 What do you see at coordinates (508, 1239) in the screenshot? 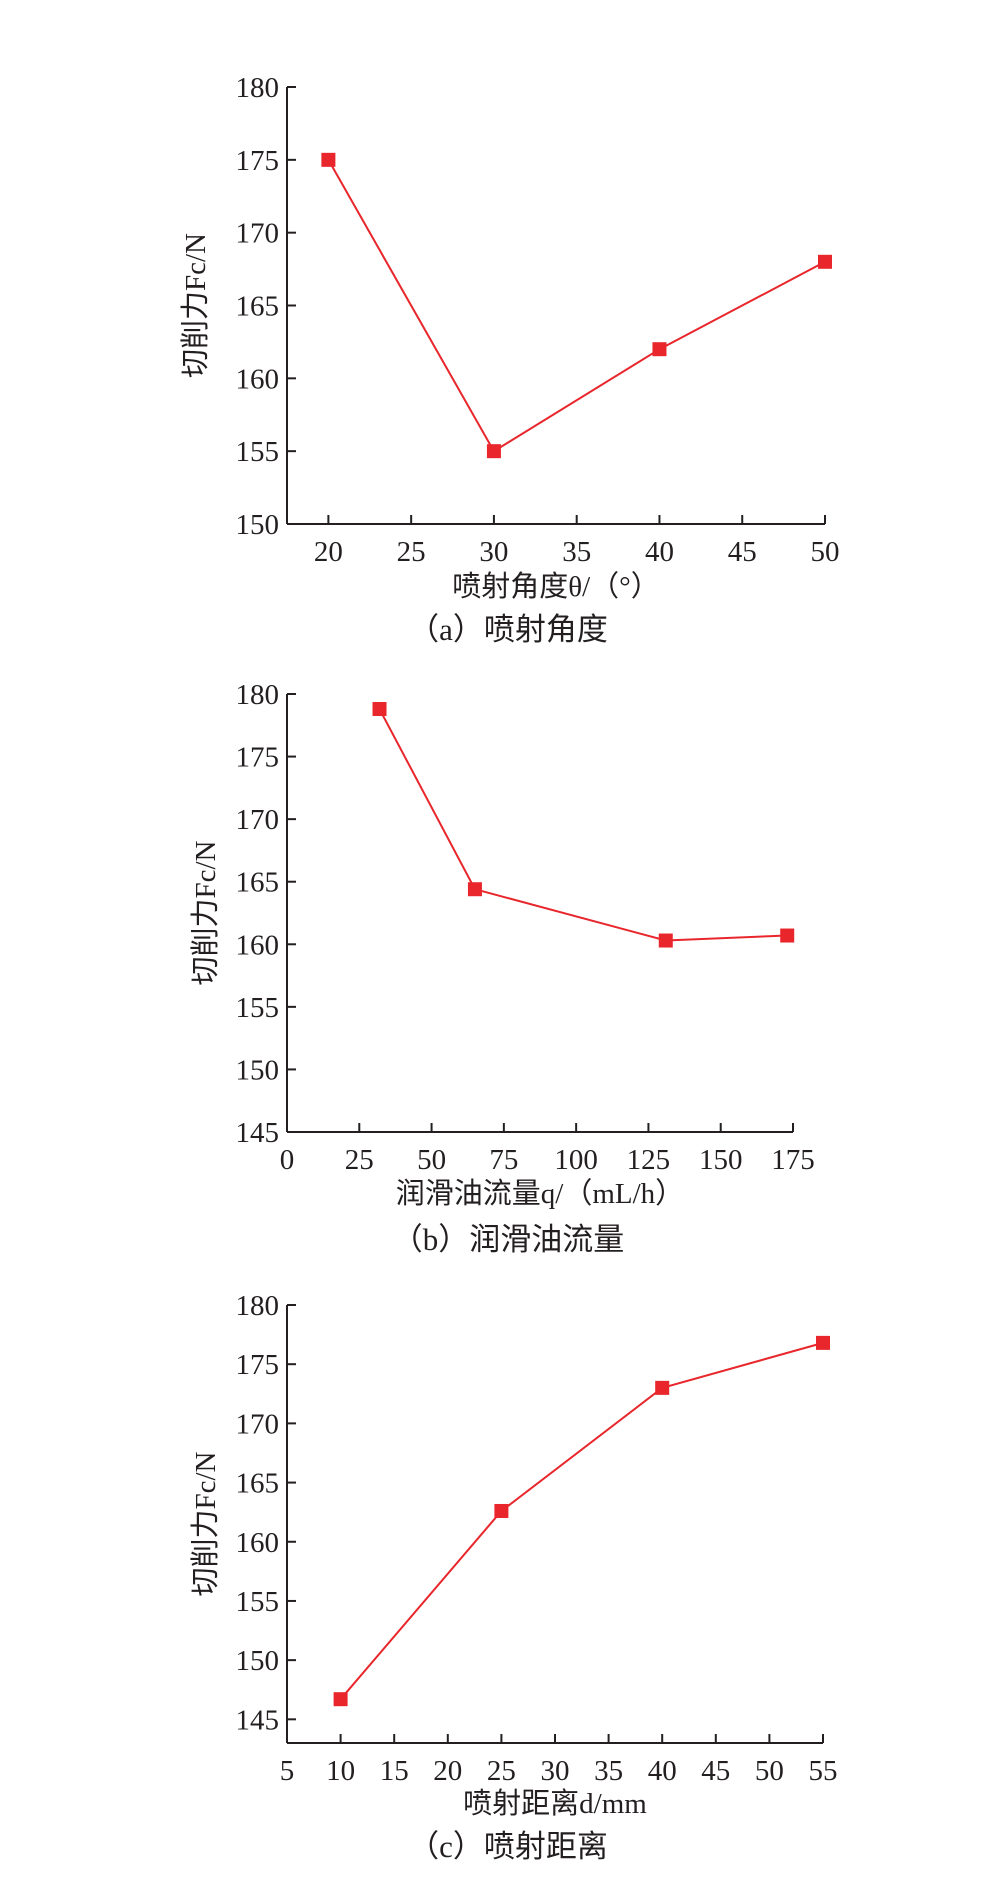
I see `chart-caption: （b）润滑油流量` at bounding box center [508, 1239].